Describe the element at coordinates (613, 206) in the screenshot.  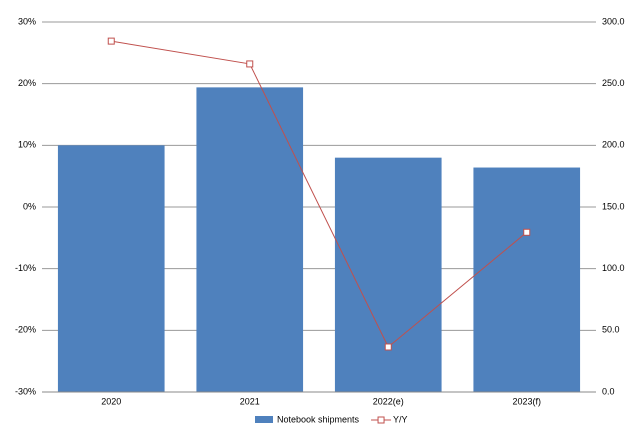
I see `y2-tick-label: 150.0` at that location.